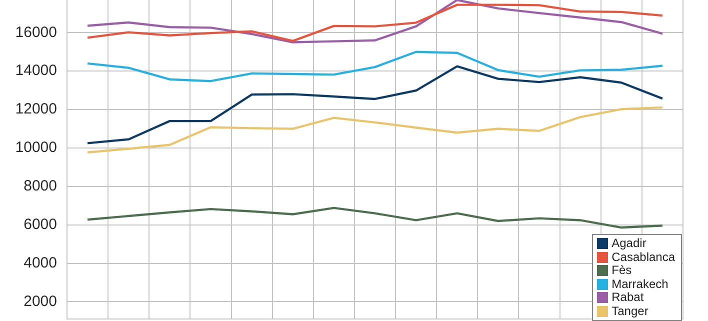 This screenshot has height=321, width=708. Describe the element at coordinates (629, 243) in the screenshot. I see `legend-label: Agadir` at that location.